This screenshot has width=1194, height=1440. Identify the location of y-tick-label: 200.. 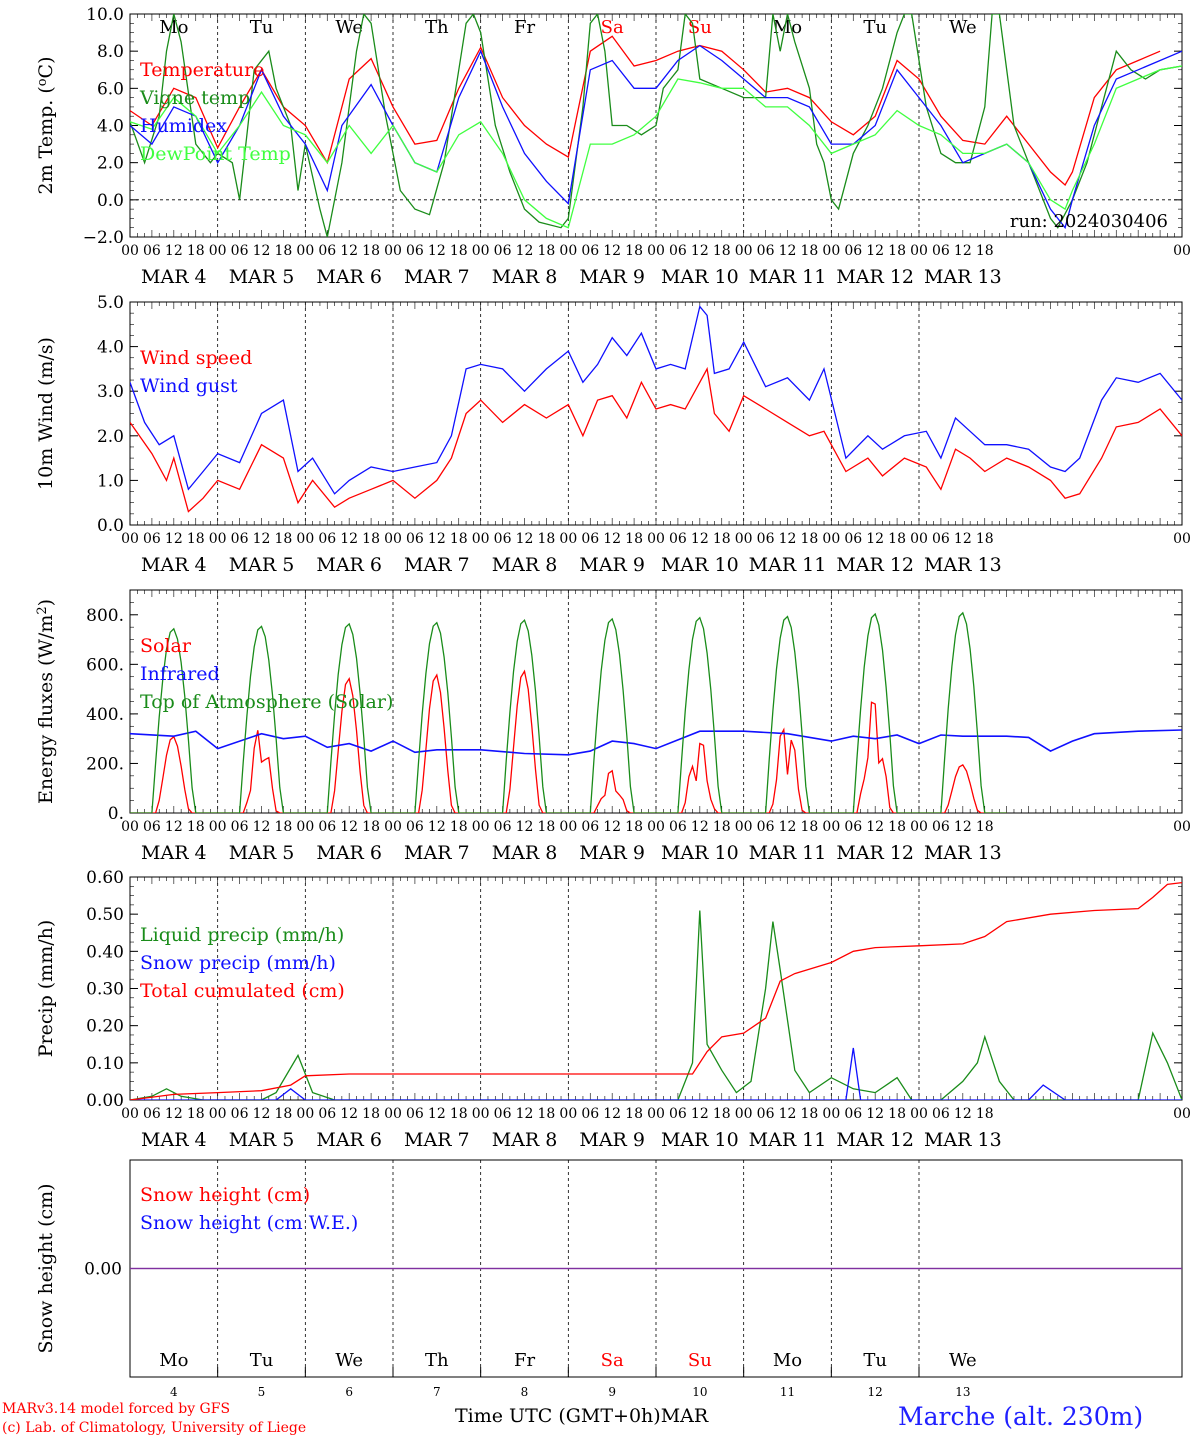
(105, 764).